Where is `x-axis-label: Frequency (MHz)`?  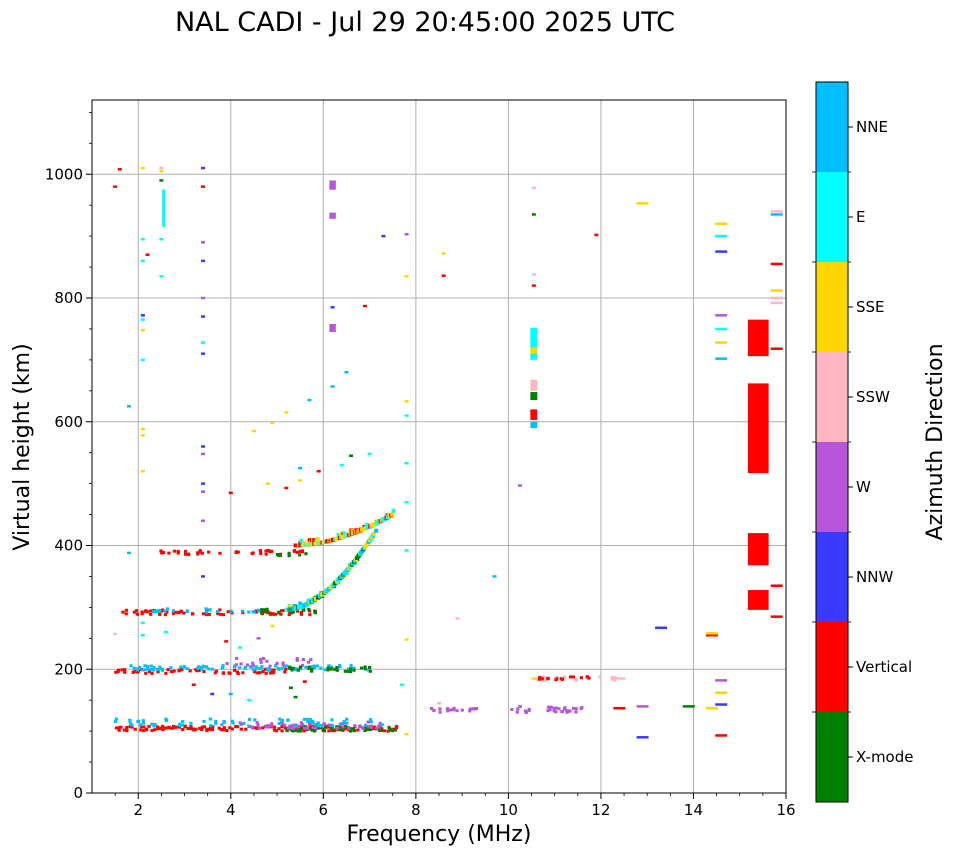 x-axis-label: Frequency (MHz) is located at coordinates (439, 834).